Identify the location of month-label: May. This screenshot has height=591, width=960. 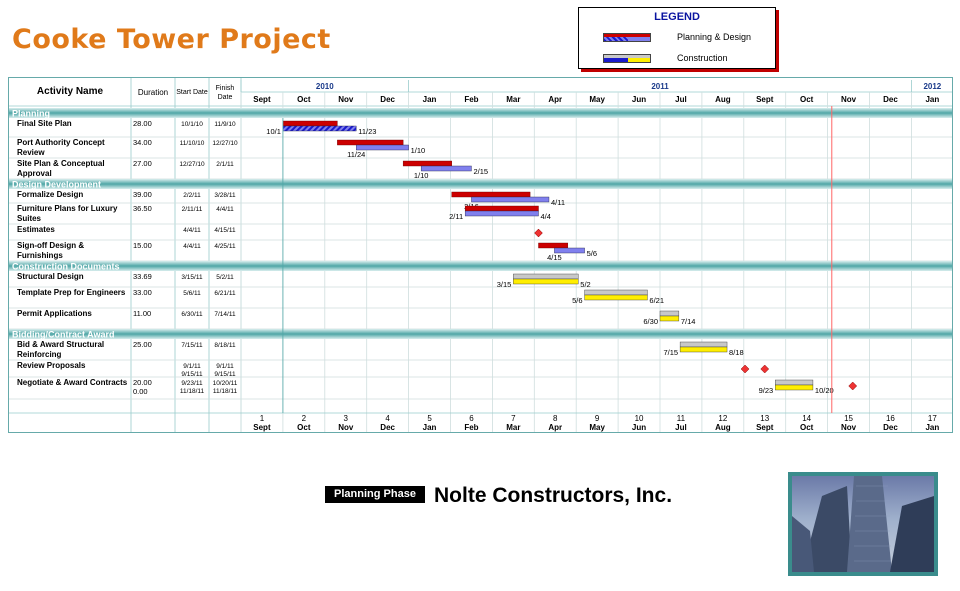
(597, 99).